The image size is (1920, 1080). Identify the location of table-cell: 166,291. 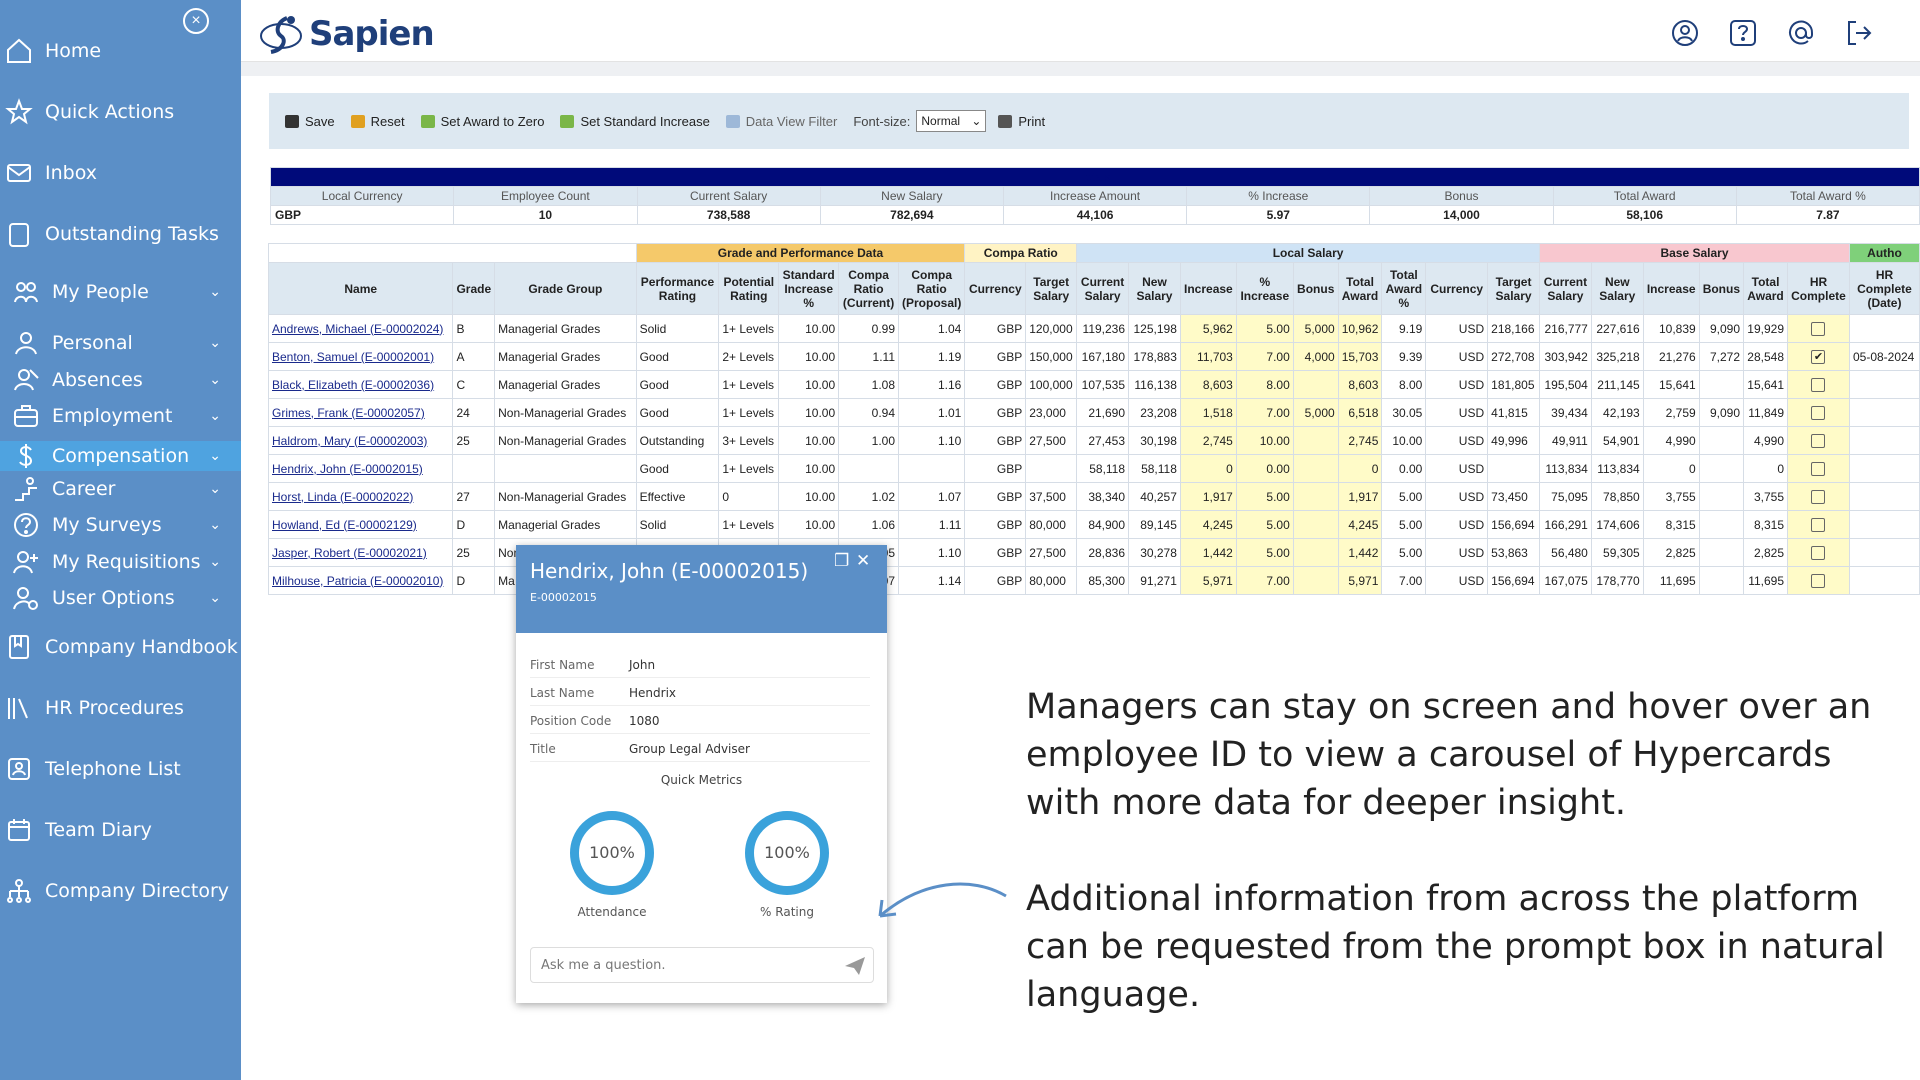
(1565, 524).